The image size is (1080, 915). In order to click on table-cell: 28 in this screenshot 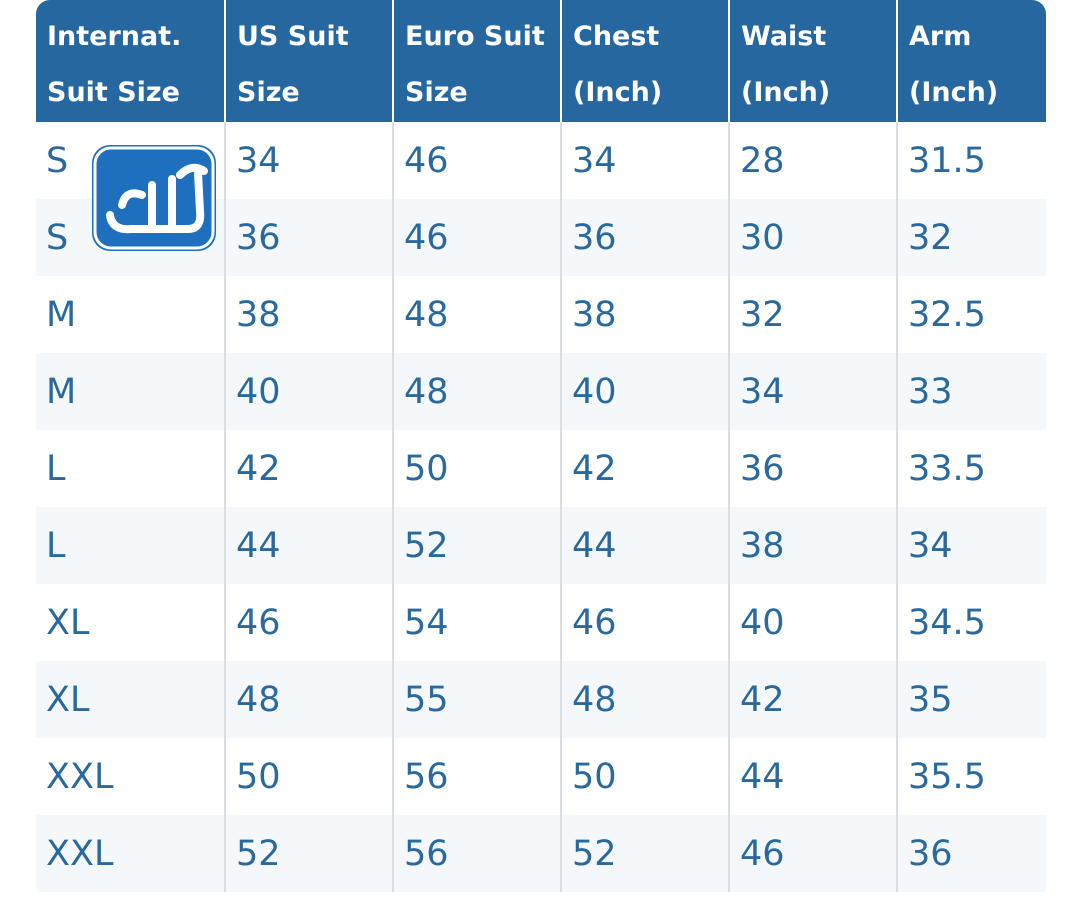, I will do `click(812, 160)`.